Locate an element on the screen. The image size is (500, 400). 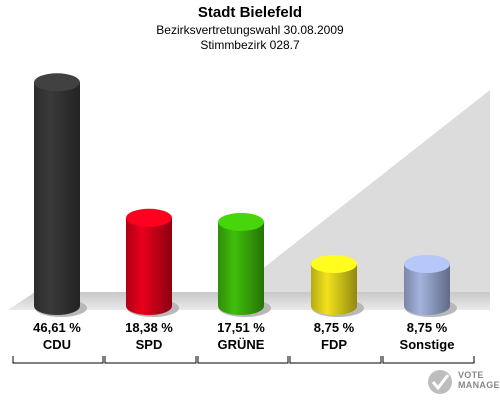
chart-title: Stadt Bielefeld is located at coordinates (250, 12).